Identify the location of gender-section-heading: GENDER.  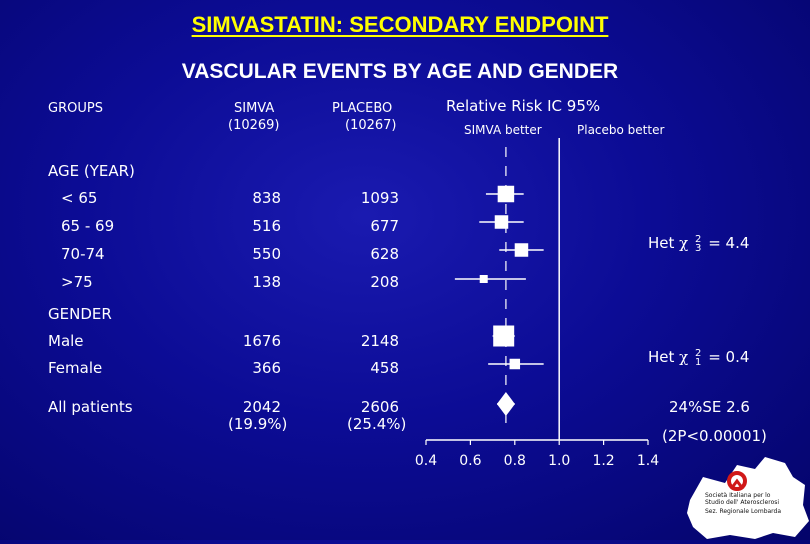
(80, 314).